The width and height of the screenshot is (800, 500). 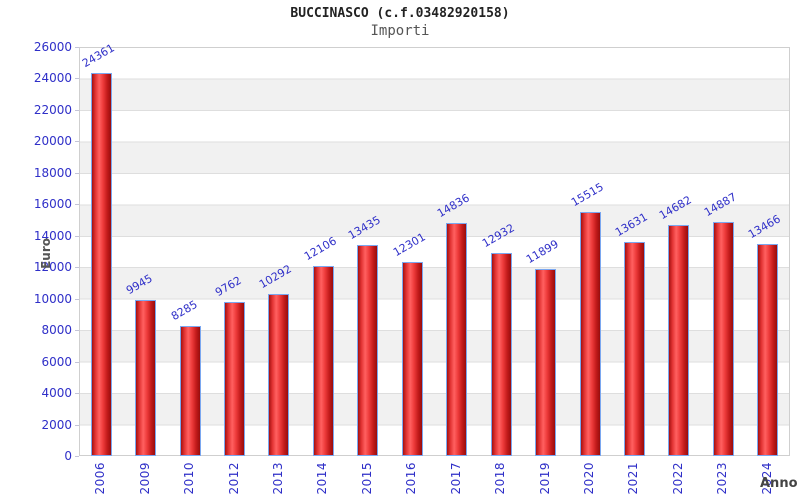 I want to click on x-tick-label: 2006, so click(x=100, y=478).